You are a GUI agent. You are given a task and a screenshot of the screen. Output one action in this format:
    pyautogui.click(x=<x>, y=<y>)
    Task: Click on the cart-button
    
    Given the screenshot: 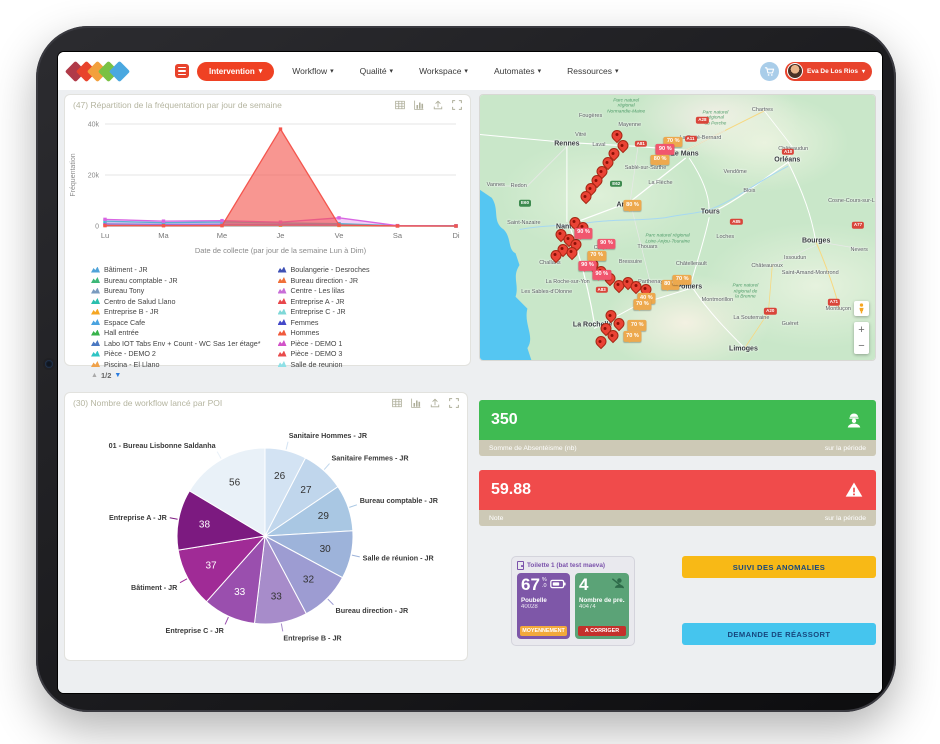 What is the action you would take?
    pyautogui.click(x=770, y=71)
    